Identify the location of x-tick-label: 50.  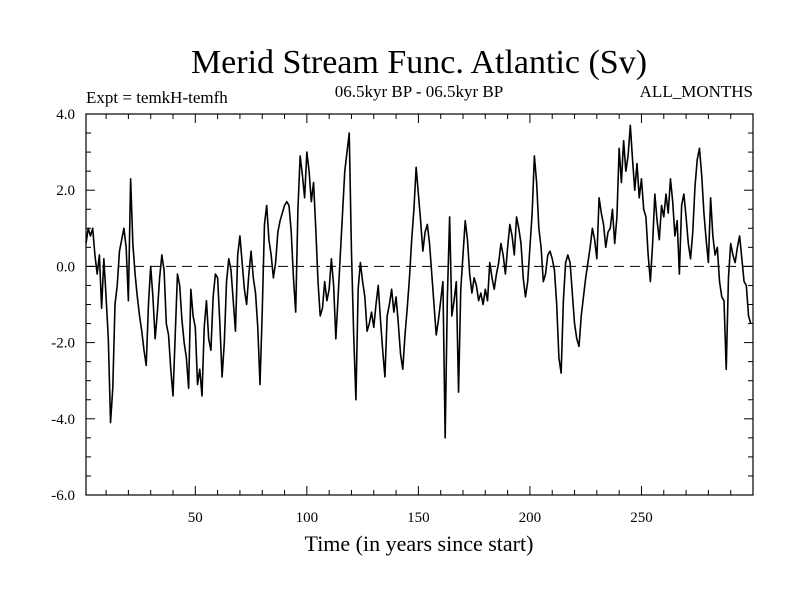
(195, 518).